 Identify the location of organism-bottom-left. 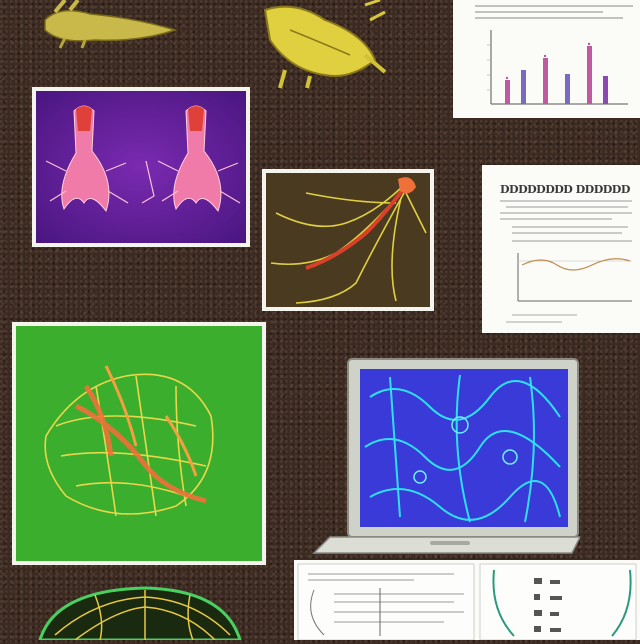
(140, 613).